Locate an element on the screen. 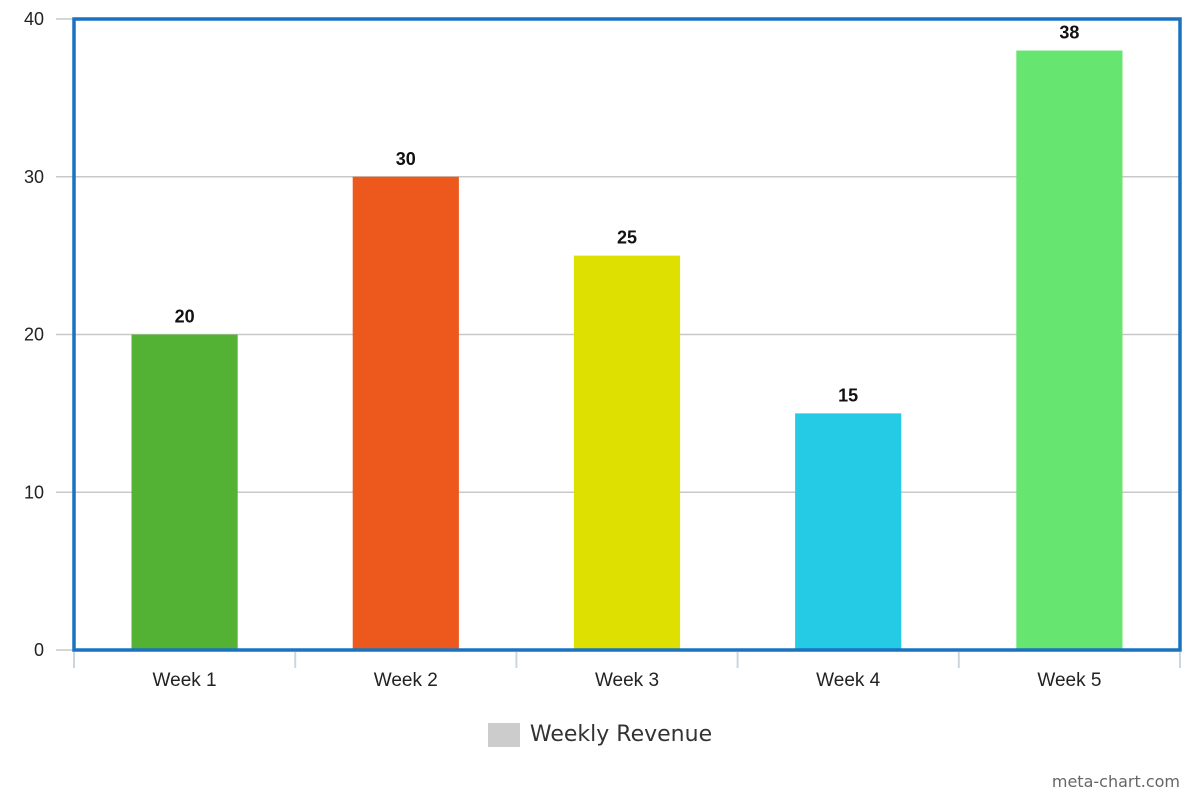 Image resolution: width=1200 pixels, height=800 pixels. credit-text: meta-chart.com is located at coordinates (1115, 781).